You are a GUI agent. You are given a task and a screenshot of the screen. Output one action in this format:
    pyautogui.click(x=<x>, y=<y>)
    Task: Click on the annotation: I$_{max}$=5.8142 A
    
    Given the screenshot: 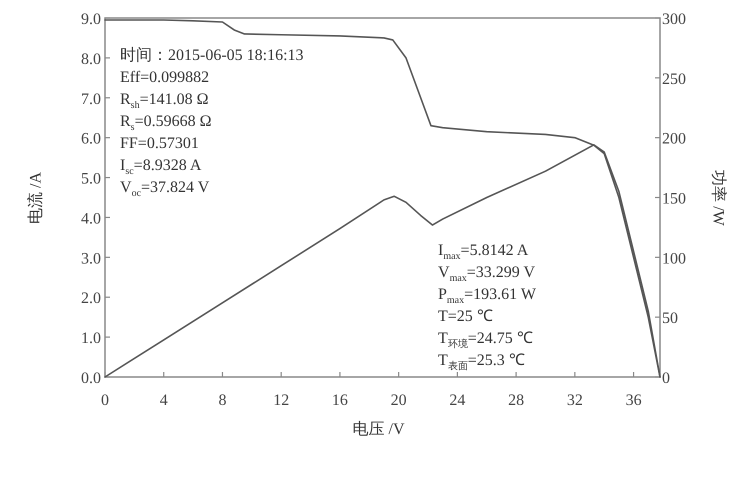 What is the action you would take?
    pyautogui.click(x=483, y=252)
    